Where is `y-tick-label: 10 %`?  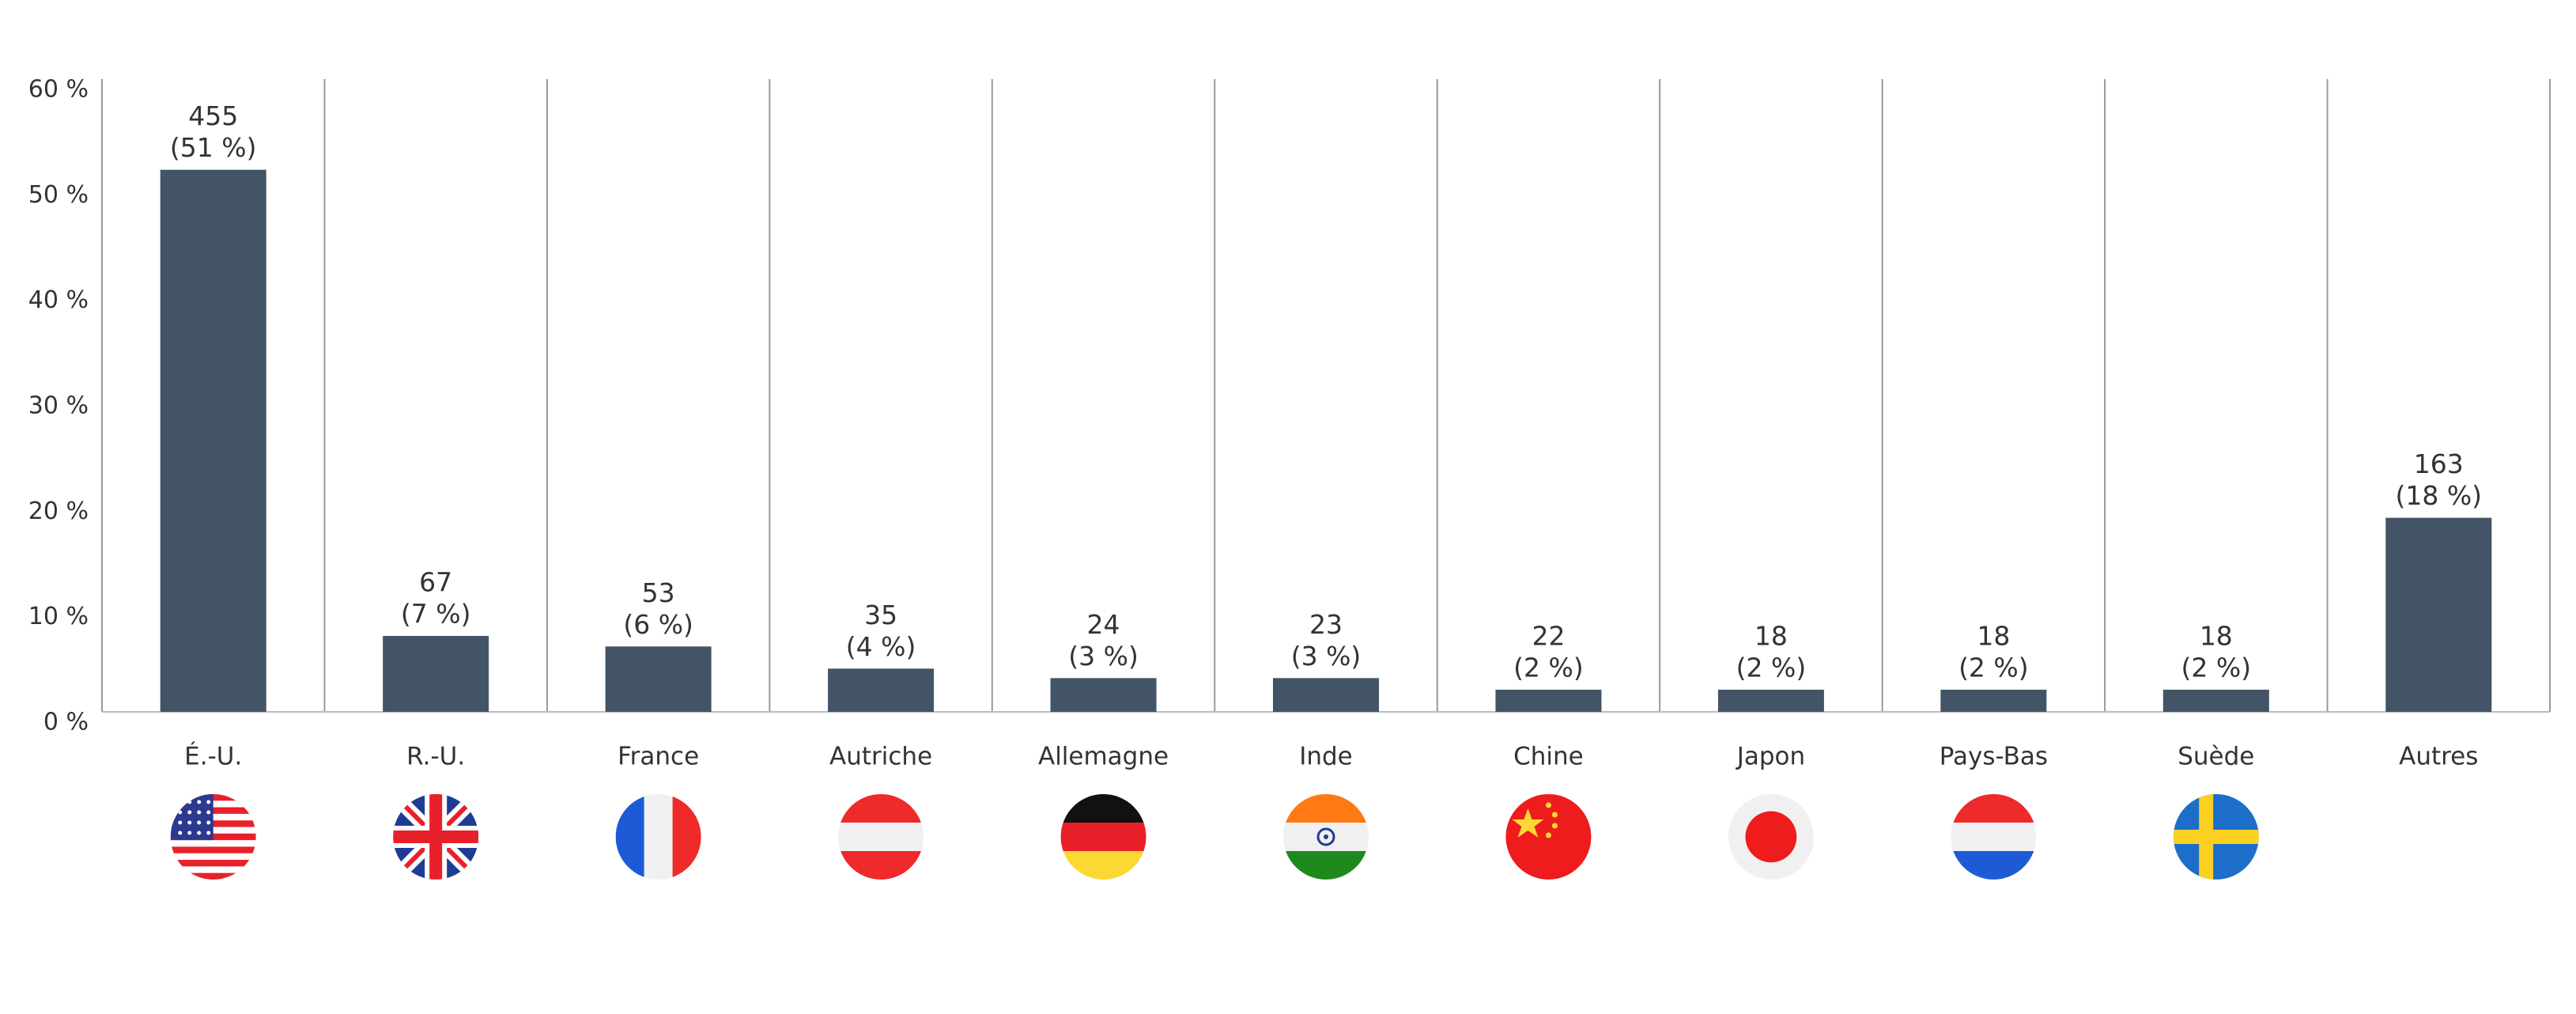 y-tick-label: 10 % is located at coordinates (58, 616).